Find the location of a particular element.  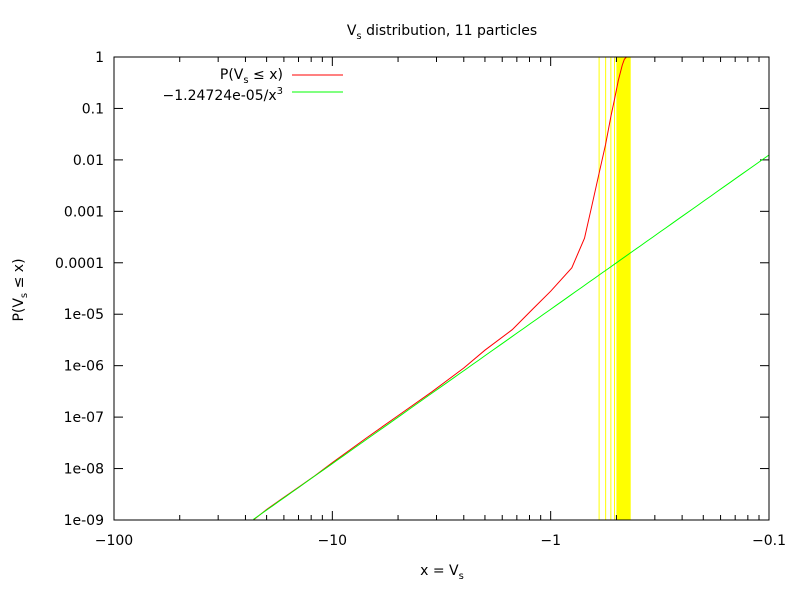

y-tick-label: 0.0001 is located at coordinates (79, 264).